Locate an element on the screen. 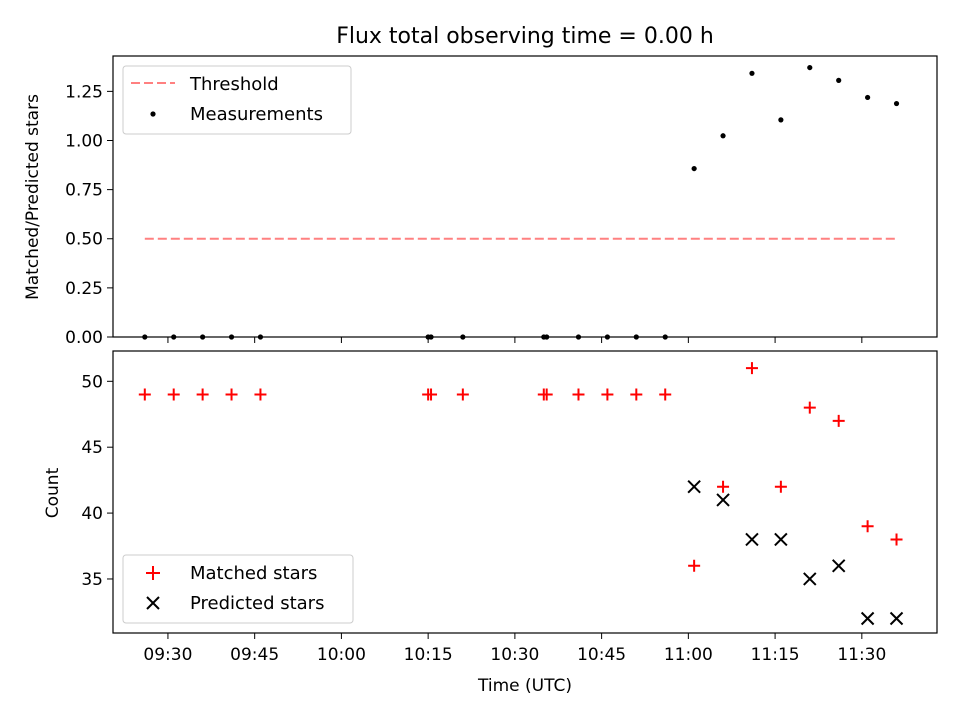 The width and height of the screenshot is (960, 720). bottom-legend-frame is located at coordinates (238, 589).